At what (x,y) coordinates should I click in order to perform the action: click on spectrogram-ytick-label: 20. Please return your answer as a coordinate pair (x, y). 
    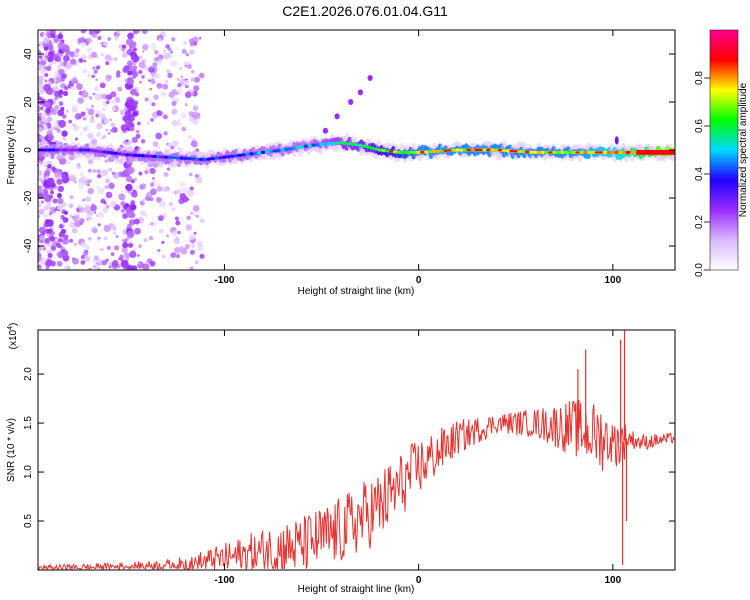
    Looking at the image, I should click on (28, 102).